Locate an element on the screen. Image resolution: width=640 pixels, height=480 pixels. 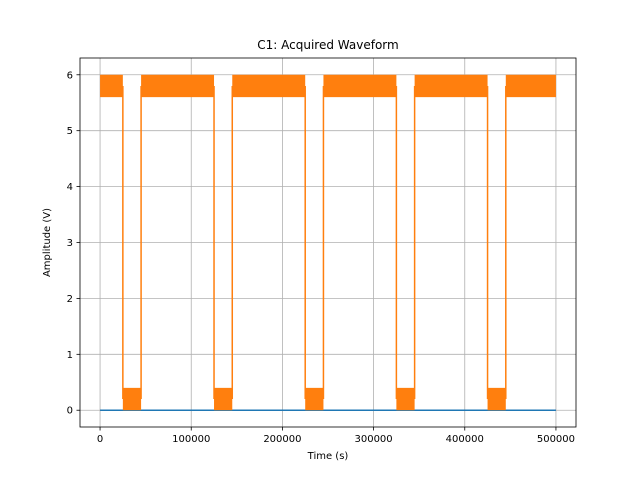
y-tick-label: 0 is located at coordinates (70, 411).